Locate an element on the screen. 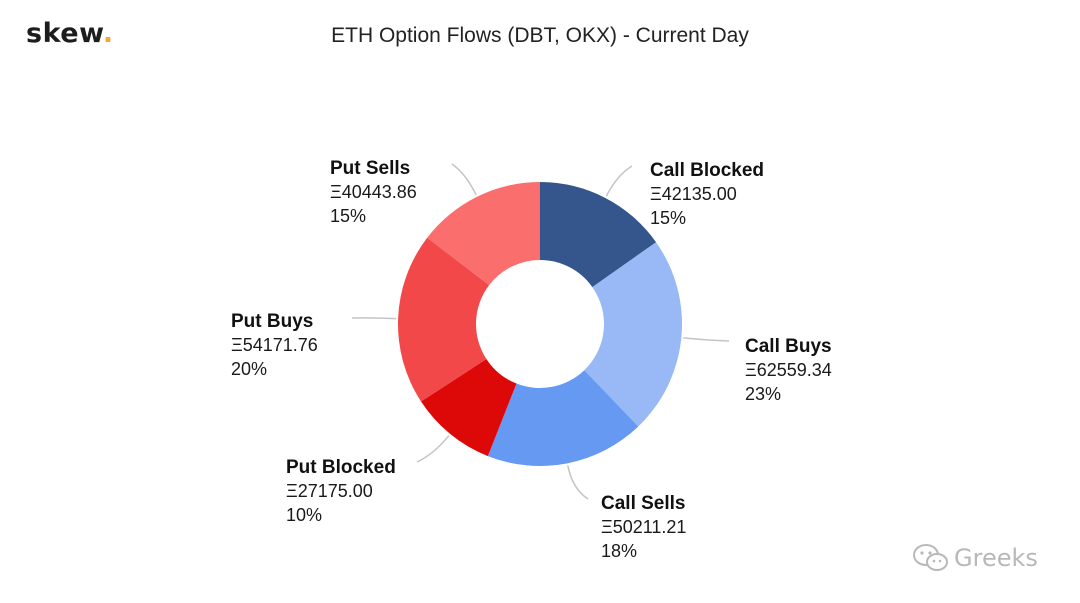 This screenshot has height=603, width=1080. leader-line-call-sells is located at coordinates (578, 482).